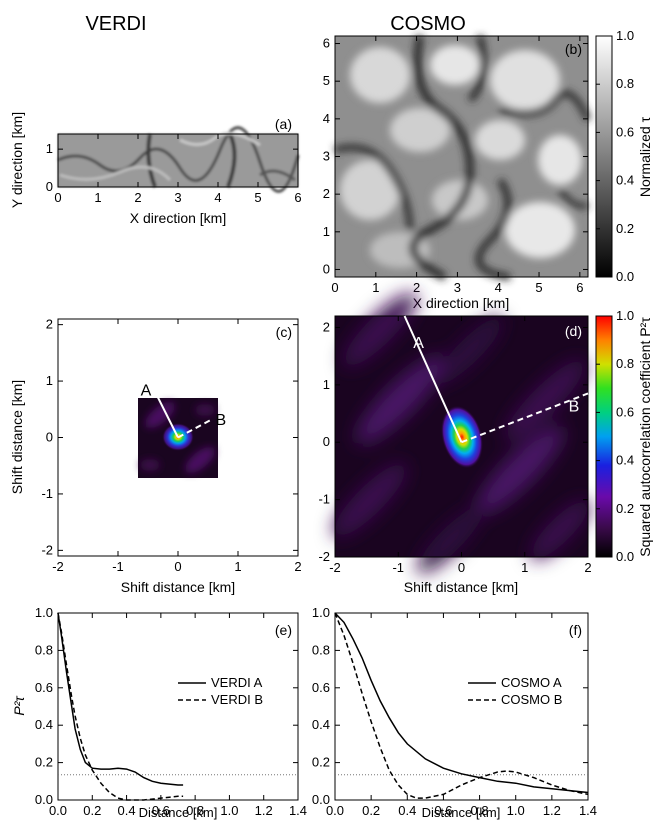 This screenshot has width=653, height=820. What do you see at coordinates (335, 810) in the screenshot?
I see `panel-f-xtick-label: 0.0` at bounding box center [335, 810].